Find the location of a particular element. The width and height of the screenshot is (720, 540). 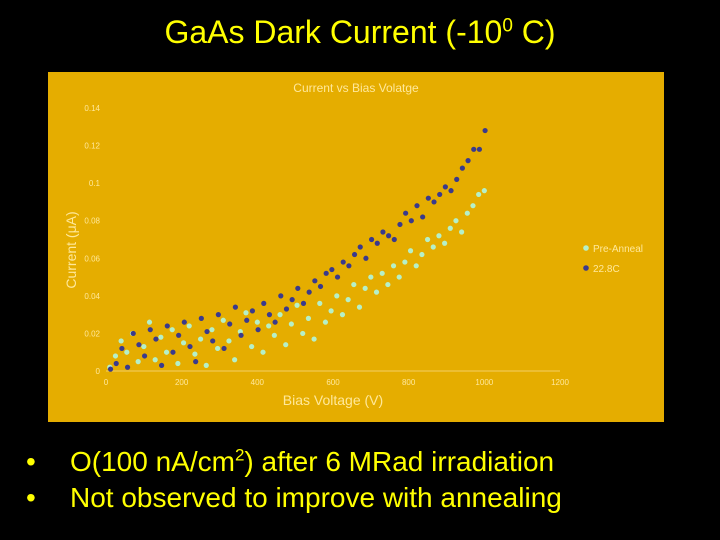

x-tick-label: 200 is located at coordinates (182, 382).